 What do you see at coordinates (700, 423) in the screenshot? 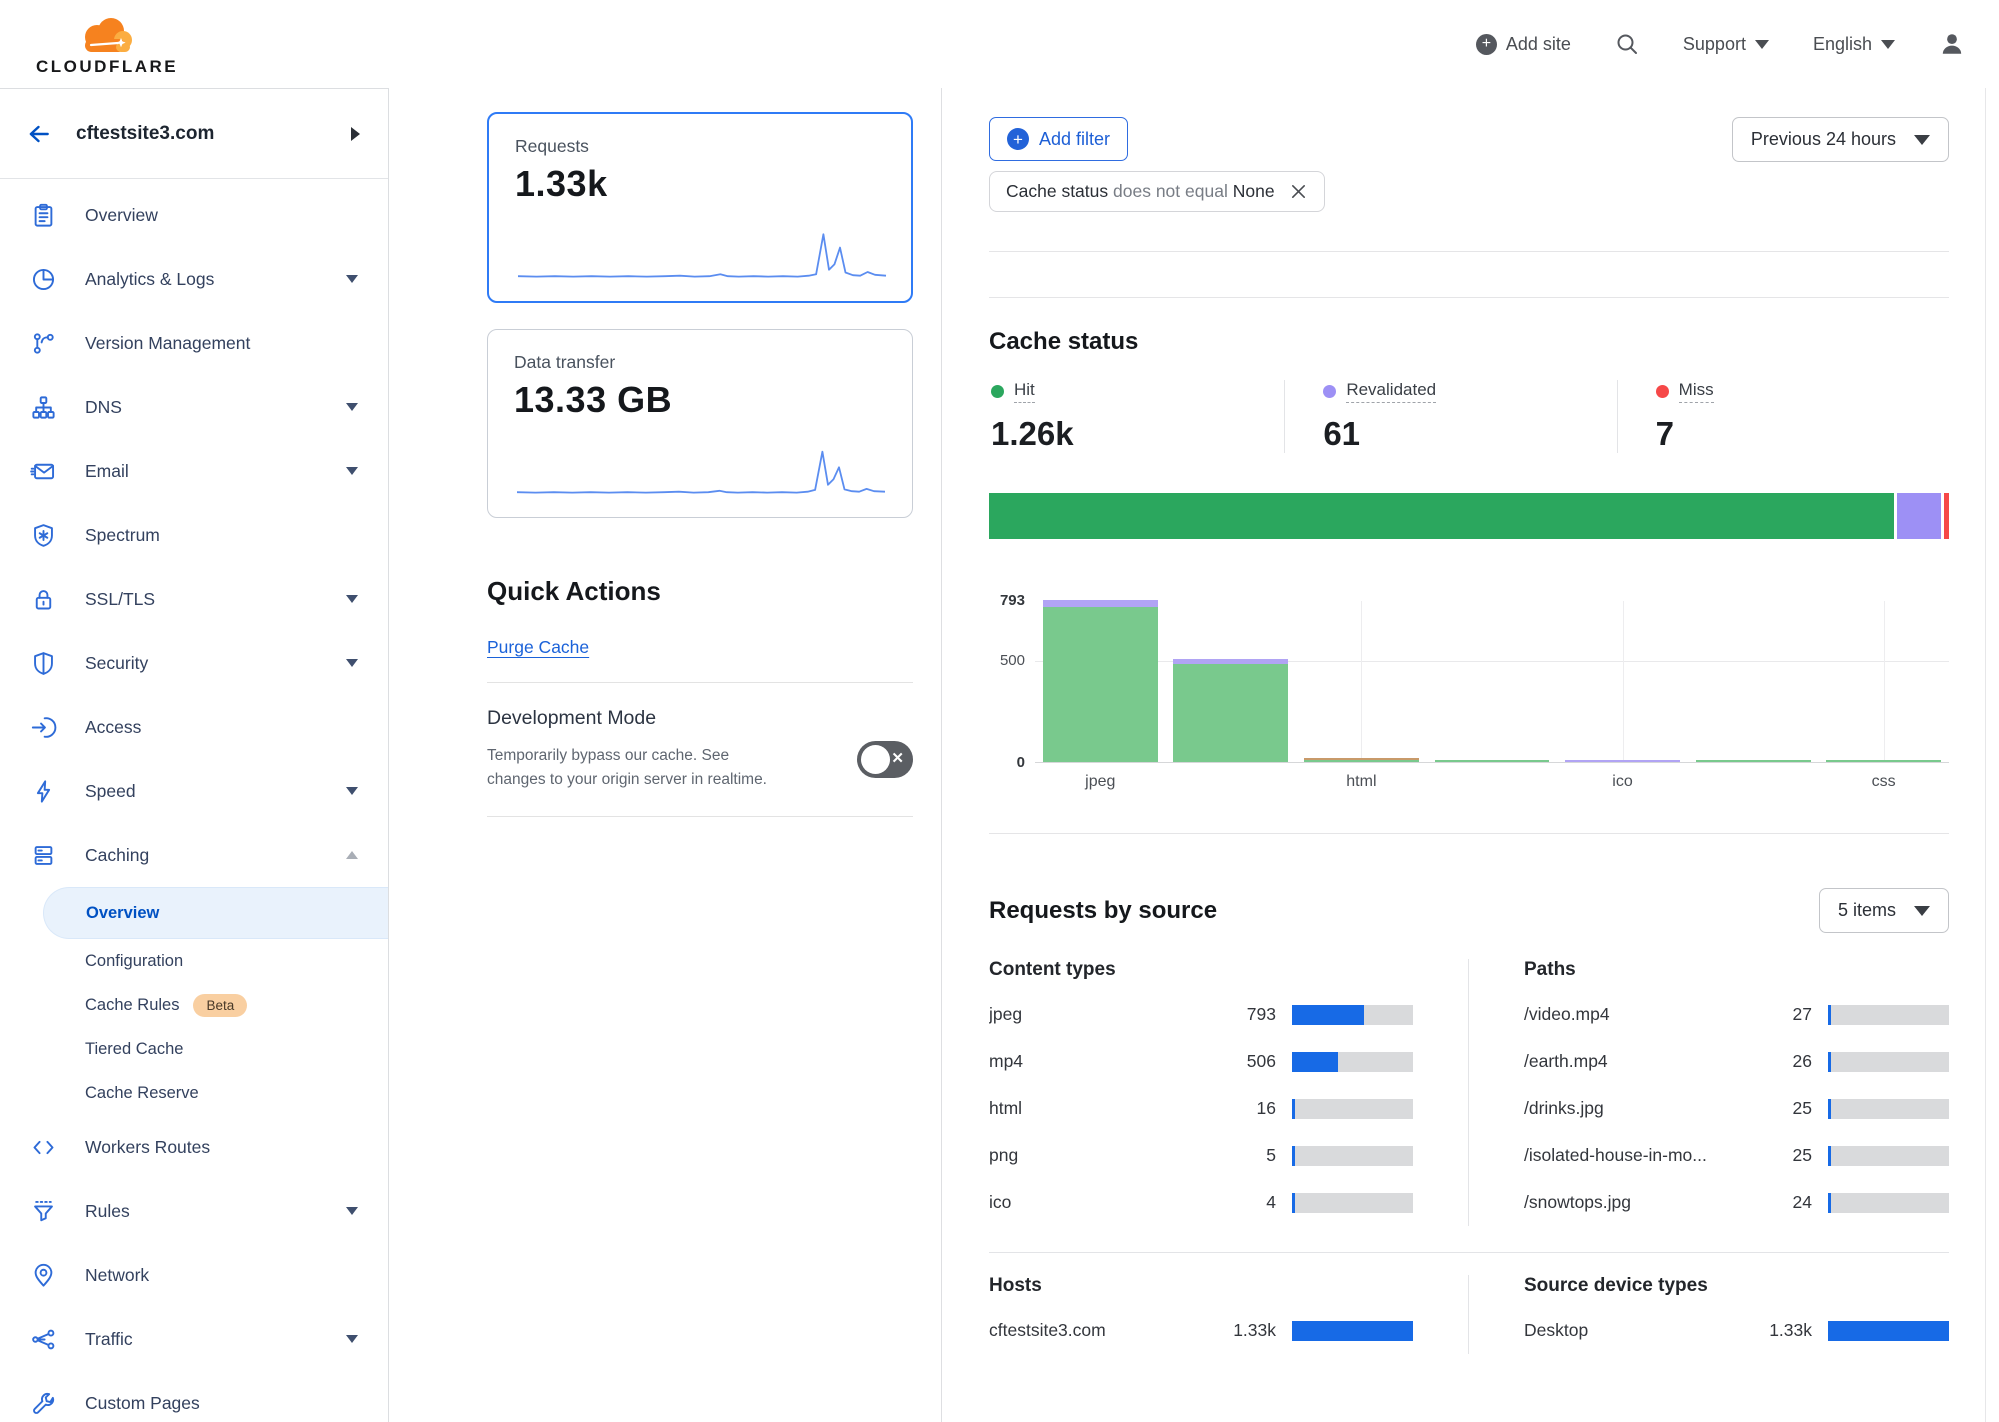
I see `data-transfer-card: Data transfer 13.33 GB` at bounding box center [700, 423].